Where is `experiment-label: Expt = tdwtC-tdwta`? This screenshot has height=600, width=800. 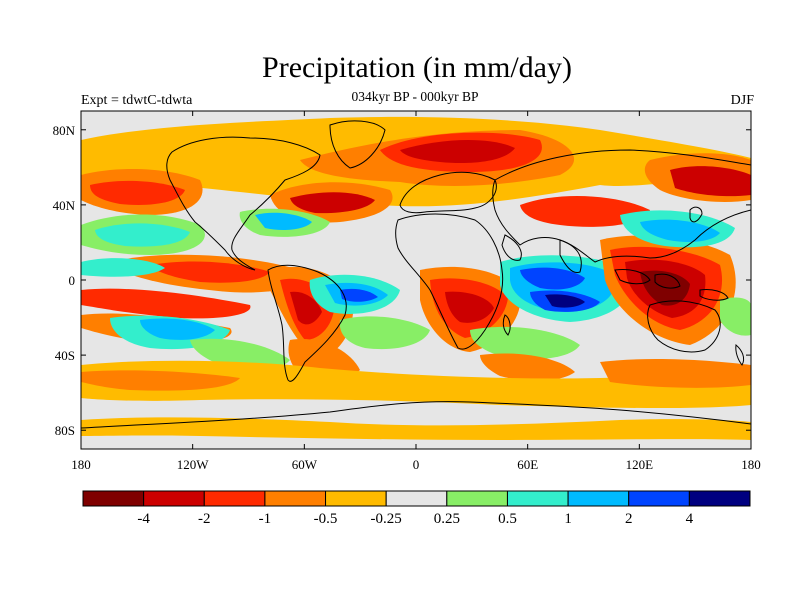
experiment-label: Expt = tdwtC-tdwta is located at coordinates (137, 100).